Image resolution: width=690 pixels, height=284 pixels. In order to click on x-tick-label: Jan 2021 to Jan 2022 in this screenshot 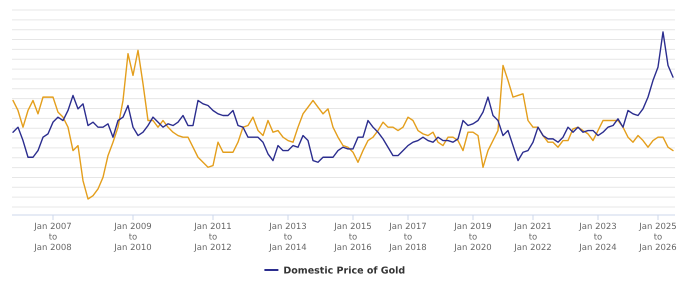, I will do `click(532, 237)`.